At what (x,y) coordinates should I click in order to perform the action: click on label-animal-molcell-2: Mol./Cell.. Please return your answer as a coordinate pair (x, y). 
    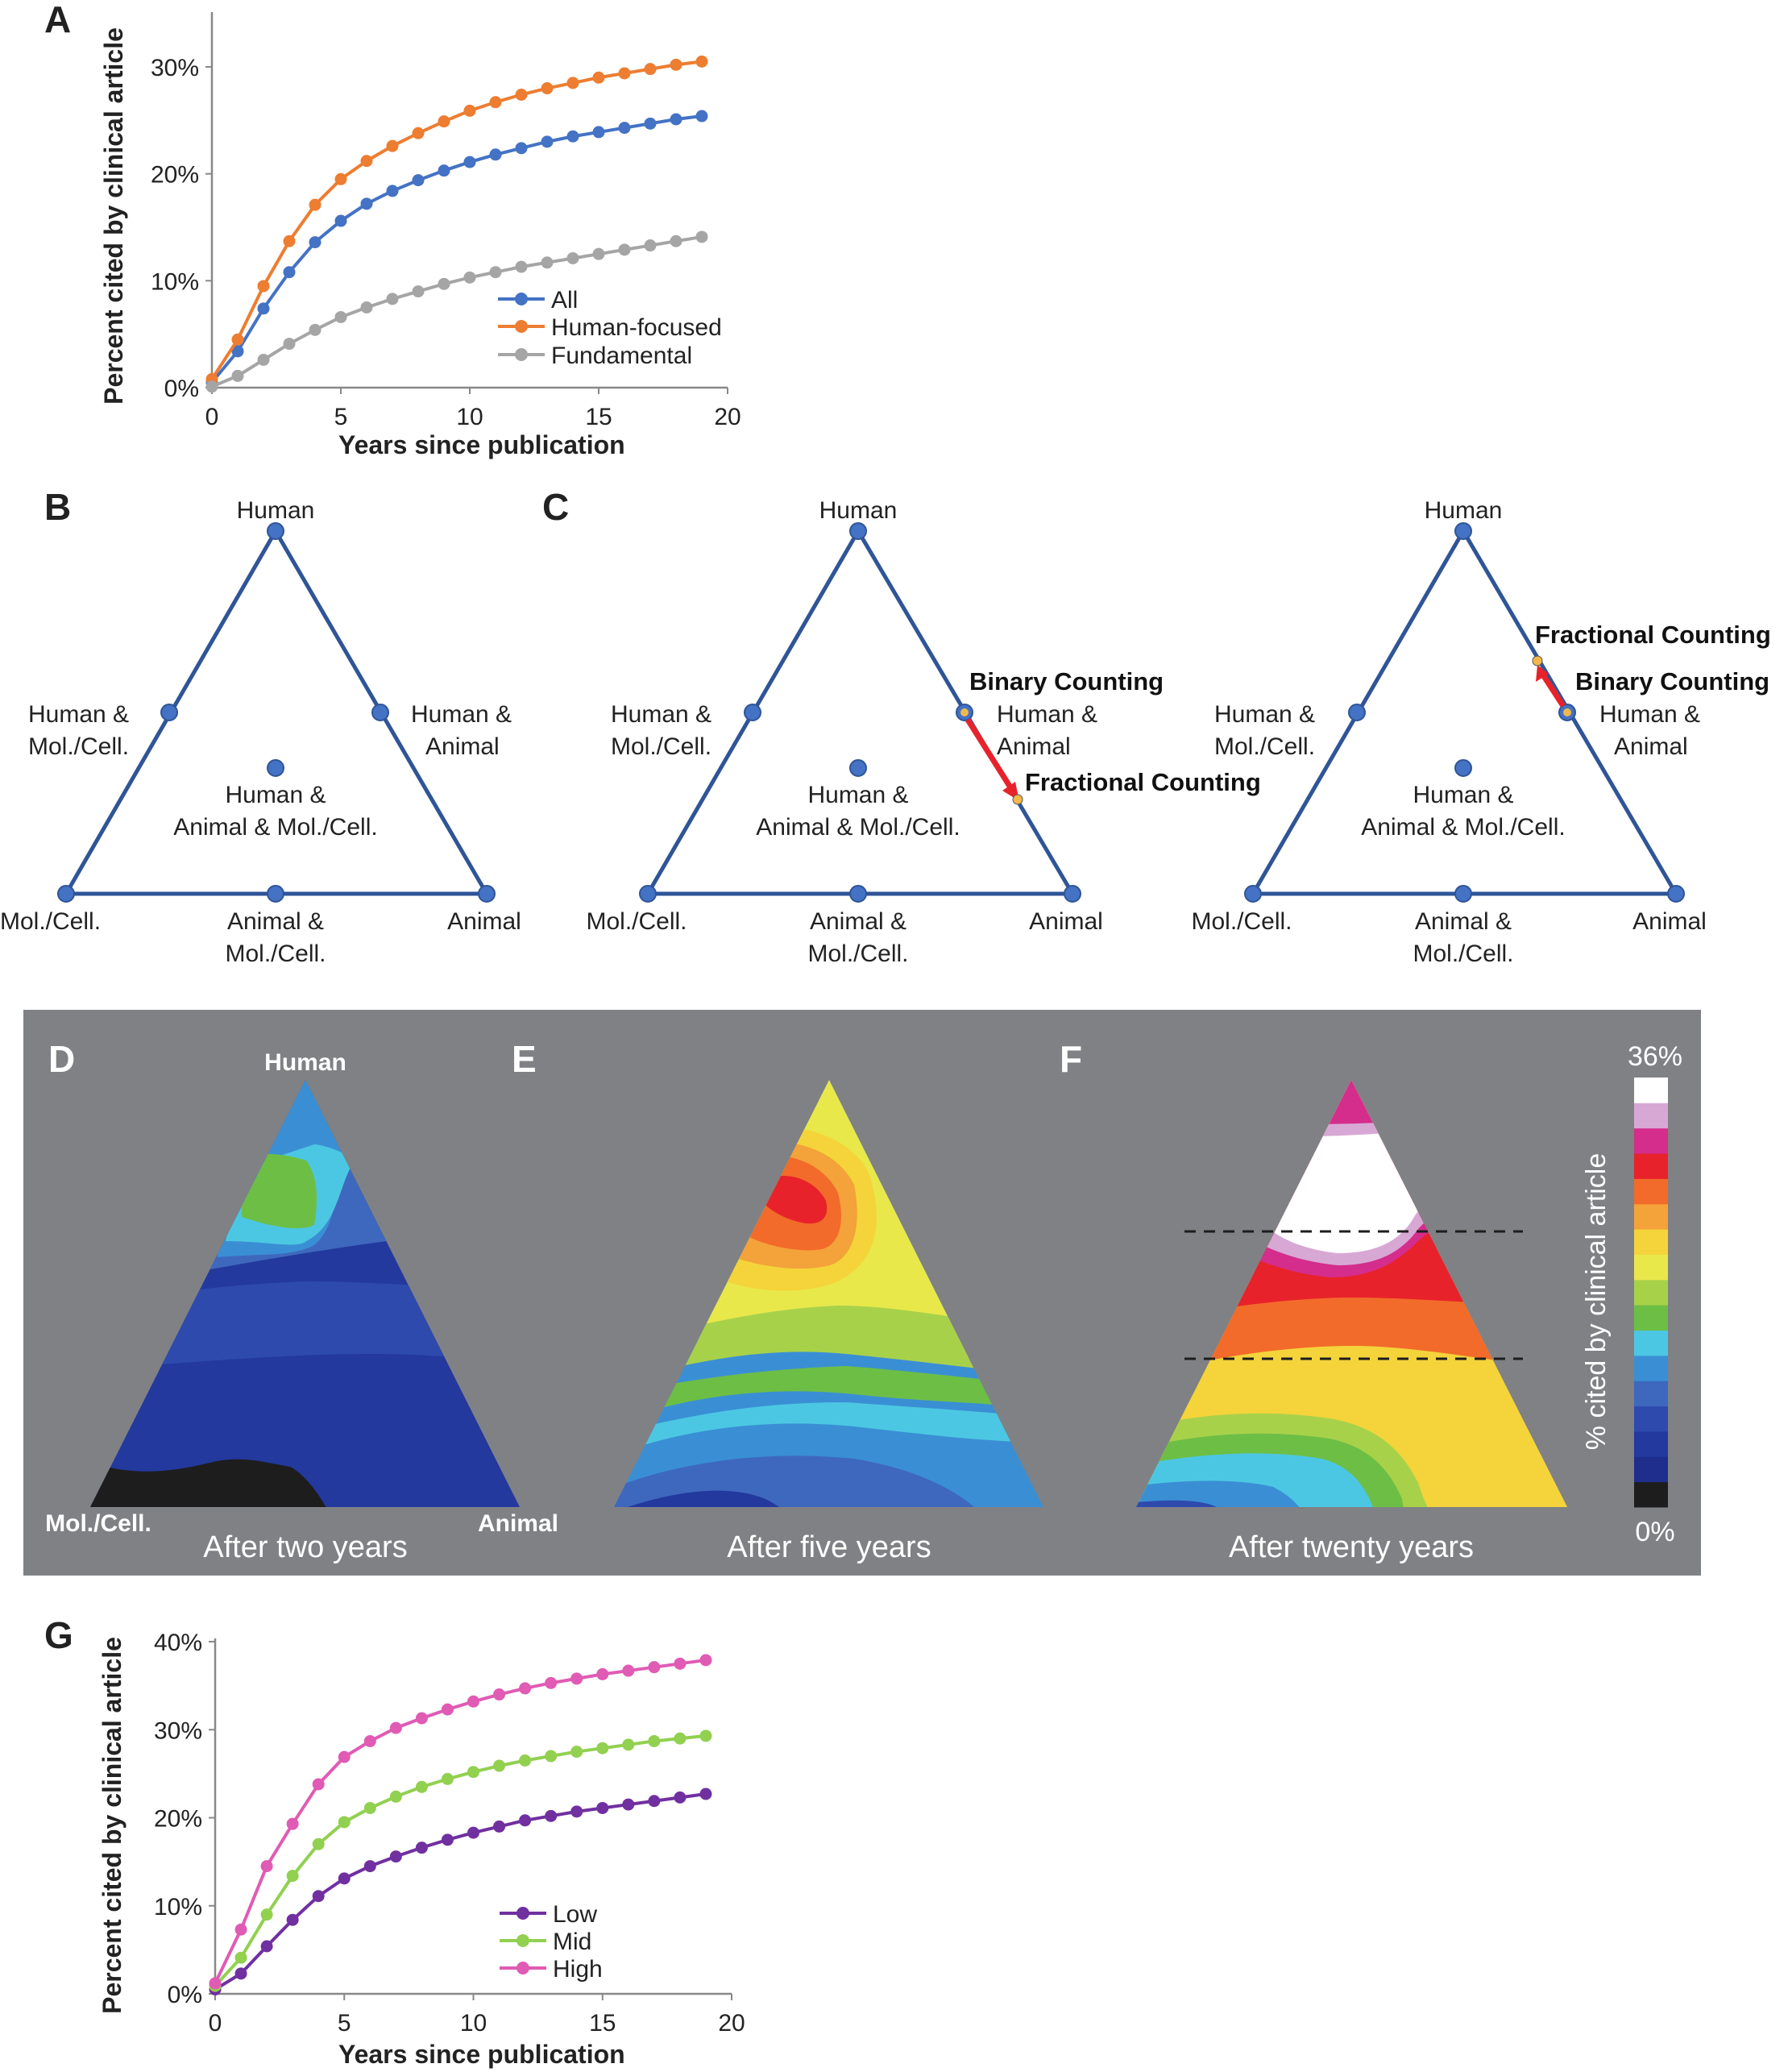
    Looking at the image, I should click on (1463, 953).